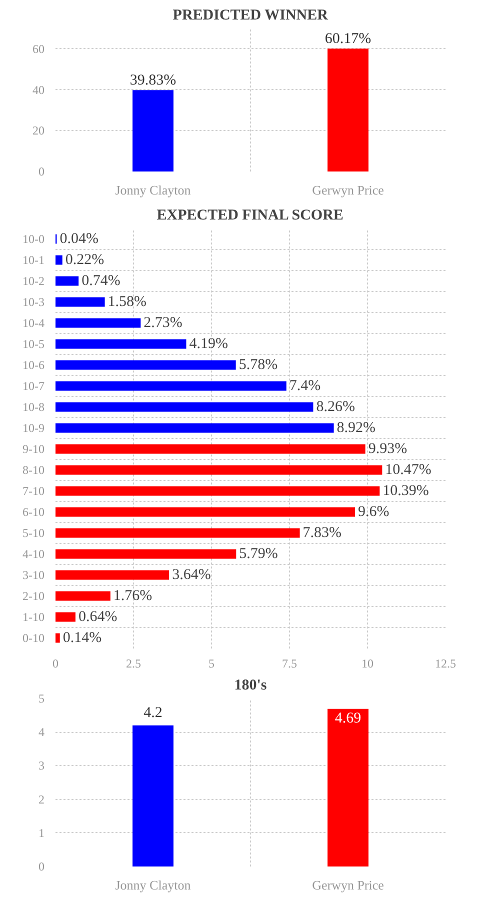 The height and width of the screenshot is (905, 480). Describe the element at coordinates (33, 449) in the screenshot. I see `y-tick-label: 9-10` at that location.